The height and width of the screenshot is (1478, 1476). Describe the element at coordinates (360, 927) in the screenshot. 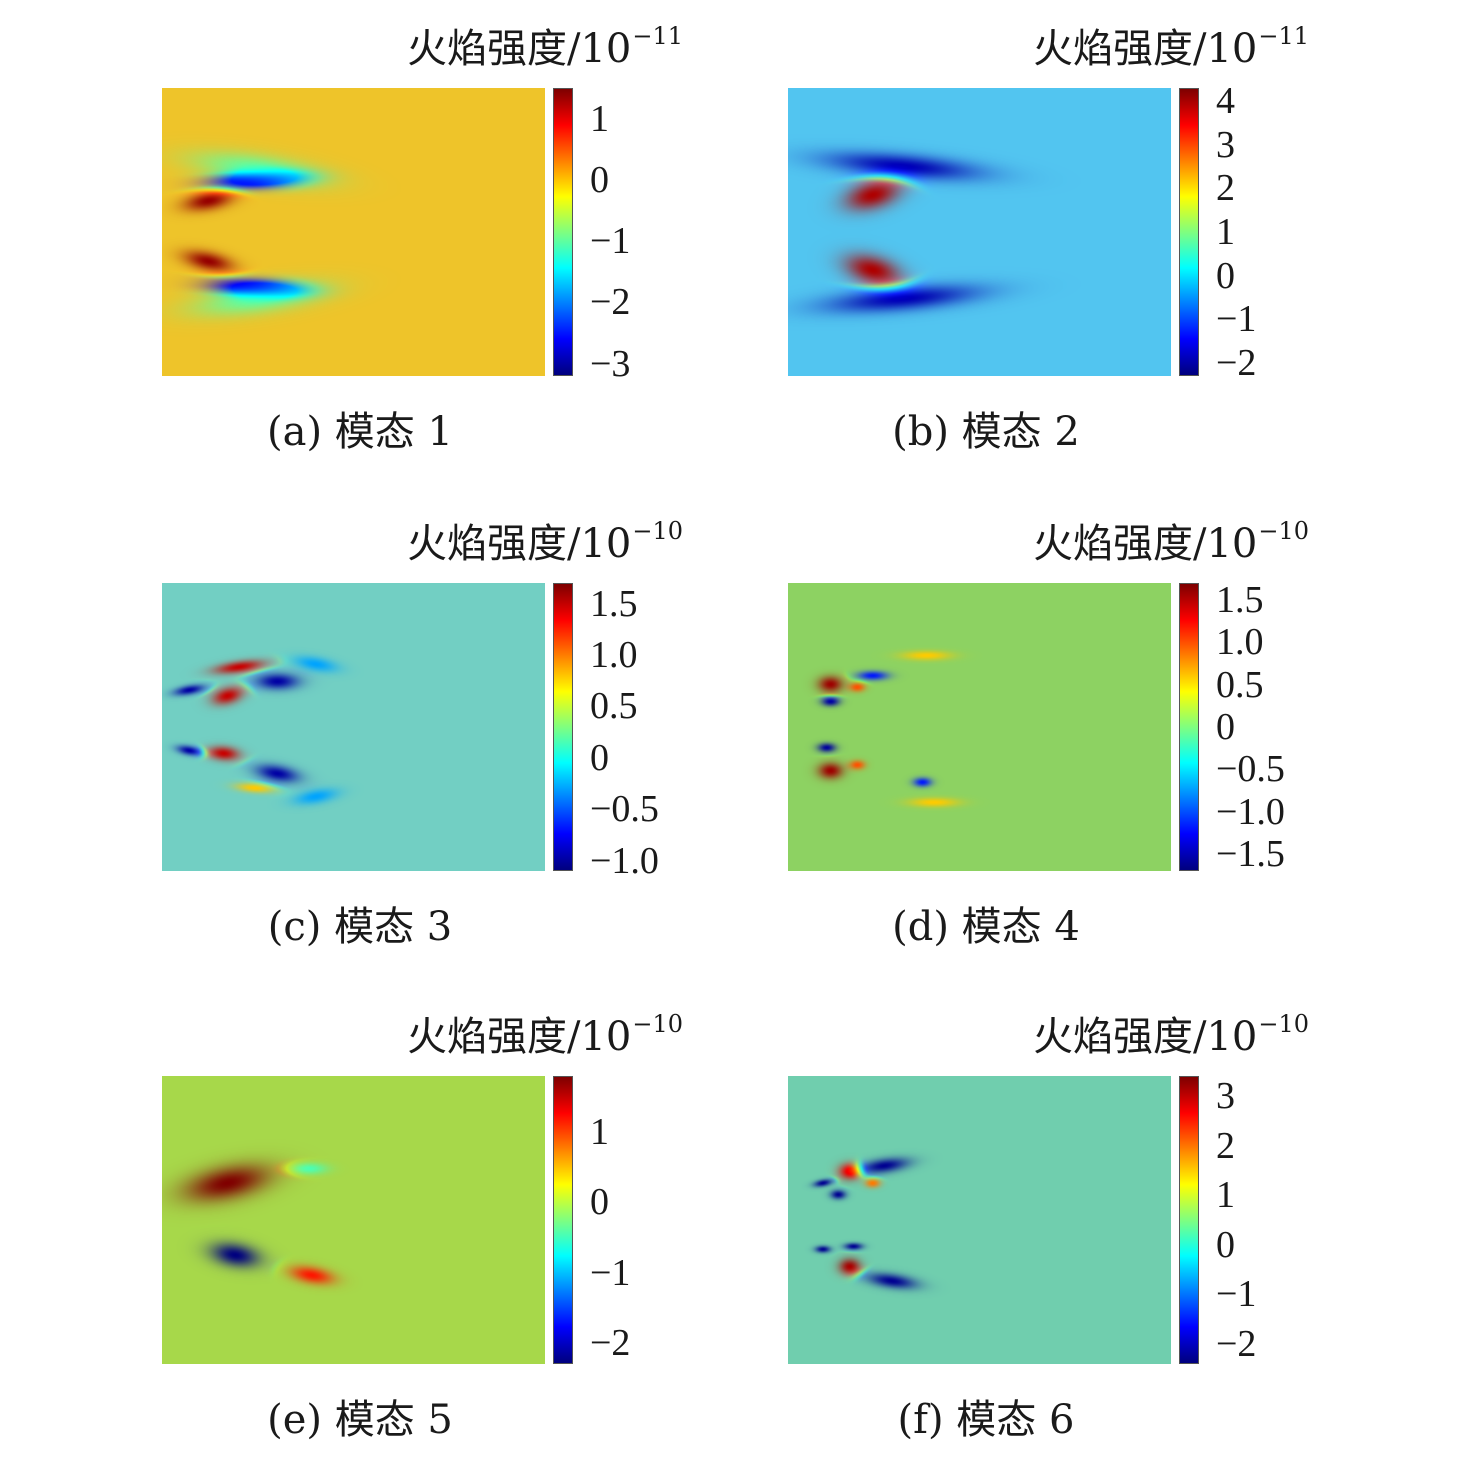

I see `panel-caption: (c) 模态 3` at that location.